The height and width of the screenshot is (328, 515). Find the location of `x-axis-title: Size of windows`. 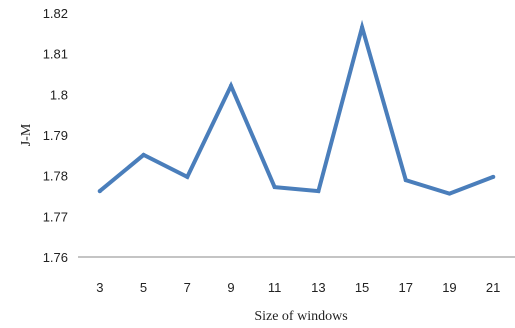

x-axis-title: Size of windows is located at coordinates (300, 316).